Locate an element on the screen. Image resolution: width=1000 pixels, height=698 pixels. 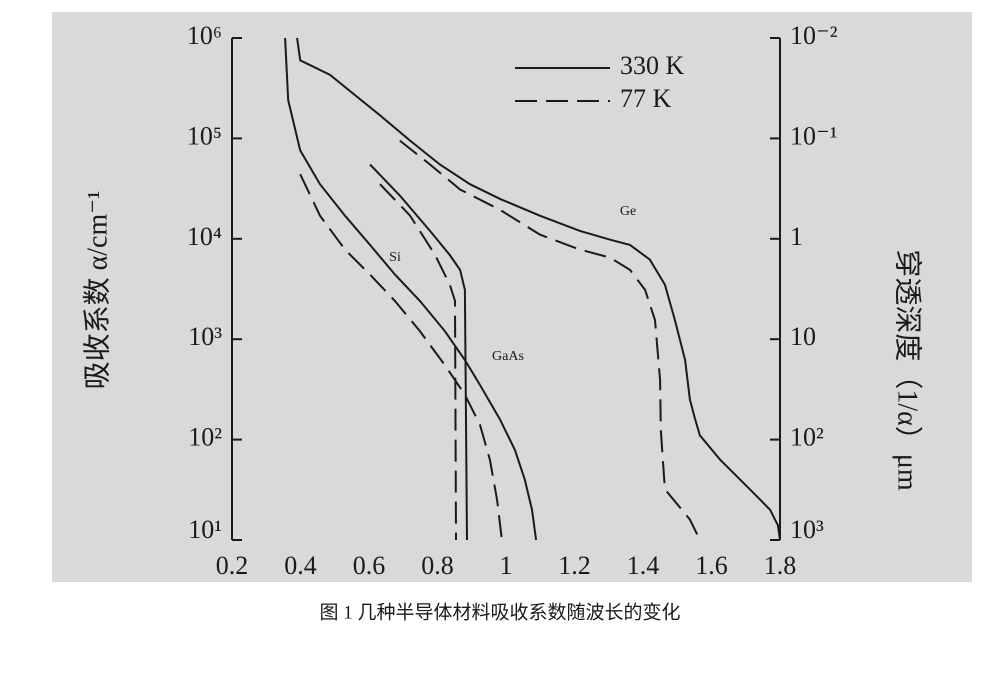
y-tick-label: 10¹ is located at coordinates (205, 529).